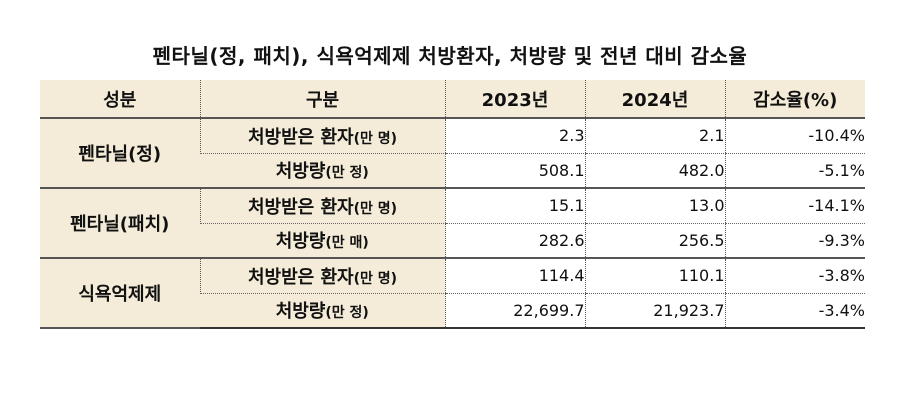 This screenshot has width=900, height=404. Describe the element at coordinates (514, 206) in the screenshot. I see `value-2023: 15.1` at that location.